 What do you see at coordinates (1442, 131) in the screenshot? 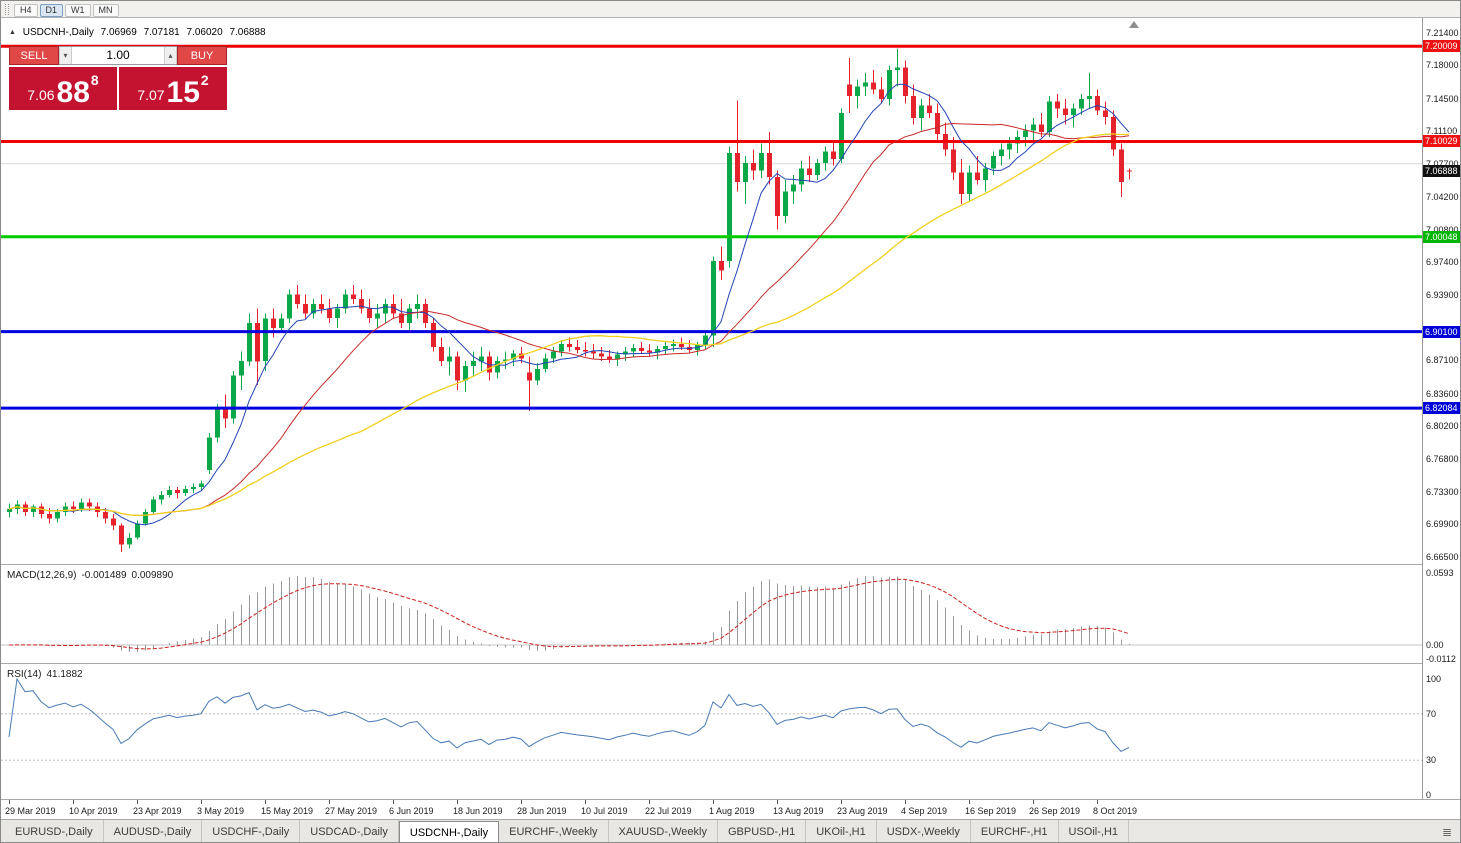
I see `price-tick-label: 7.11100` at bounding box center [1442, 131].